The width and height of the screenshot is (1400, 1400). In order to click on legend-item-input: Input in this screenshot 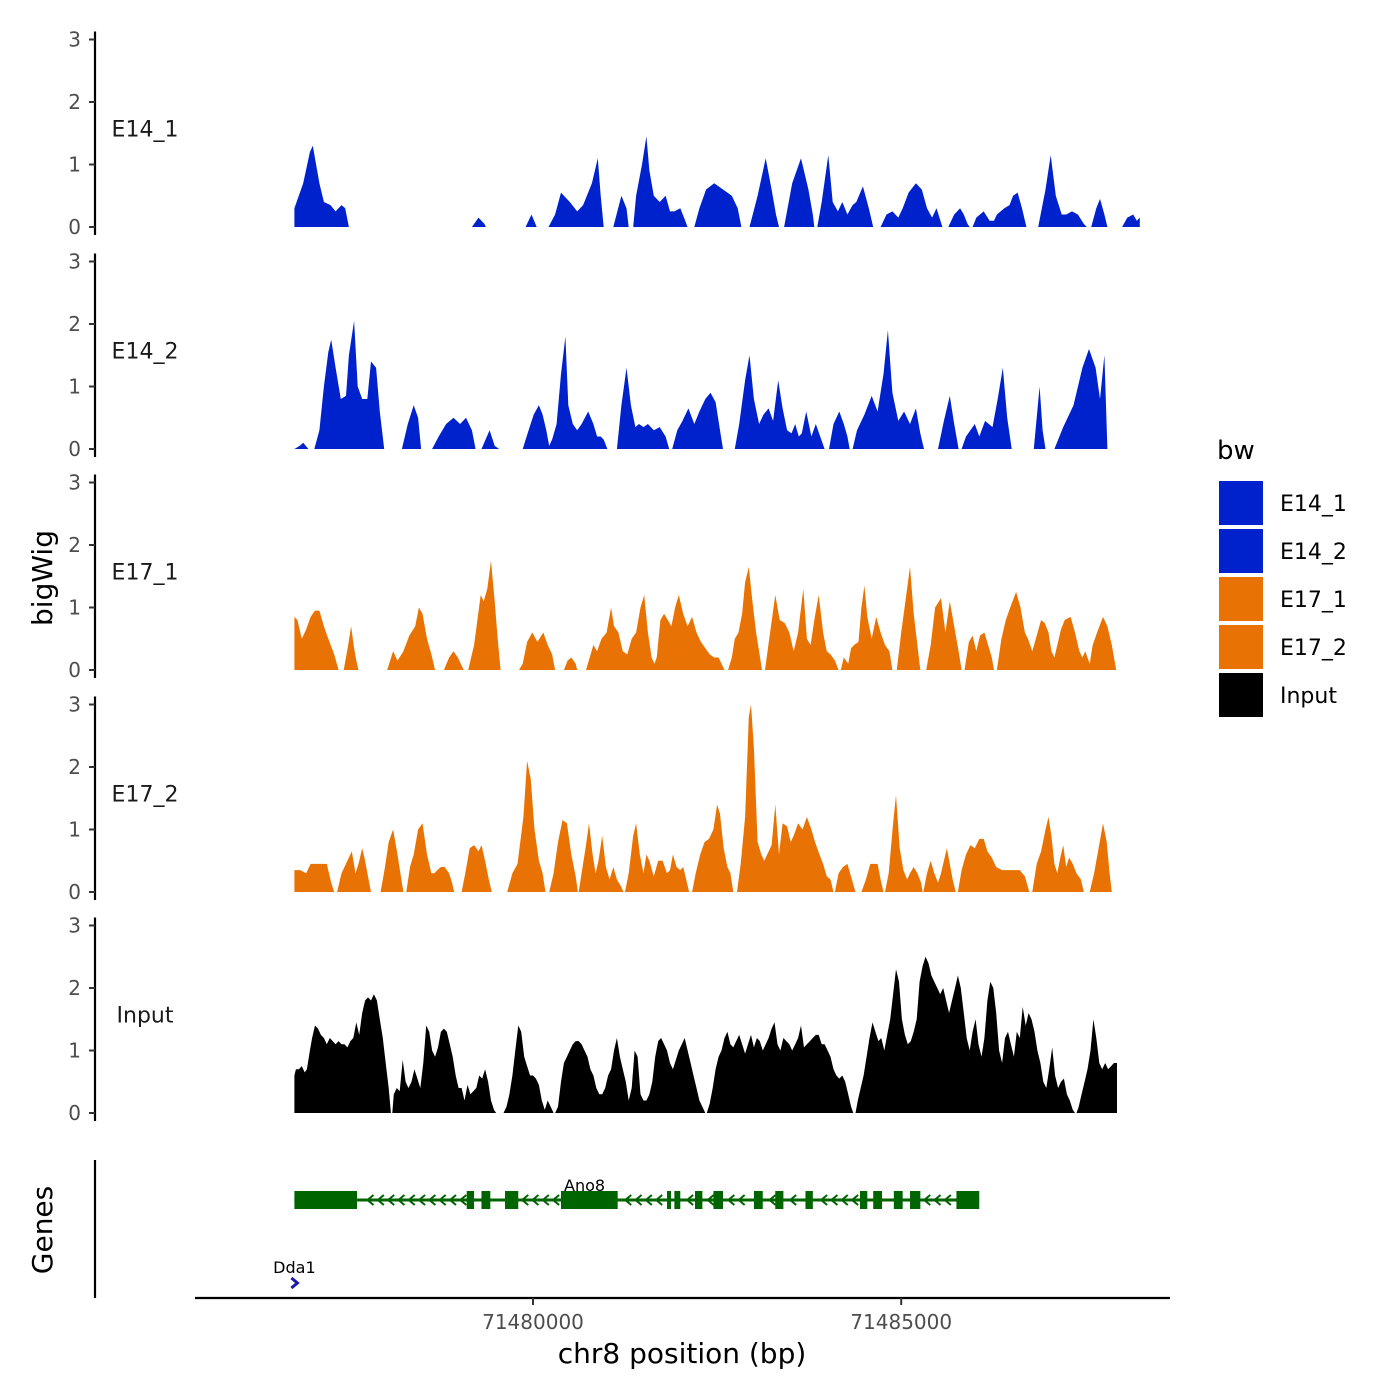, I will do `click(1278, 695)`.